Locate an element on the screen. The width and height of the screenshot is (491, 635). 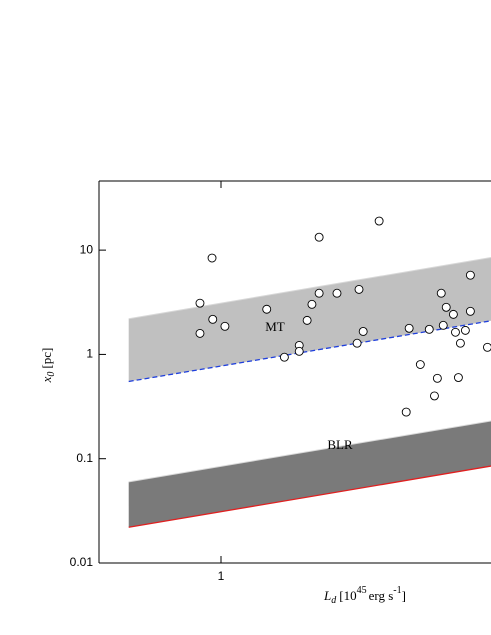
band is located at coordinates (309, 474).